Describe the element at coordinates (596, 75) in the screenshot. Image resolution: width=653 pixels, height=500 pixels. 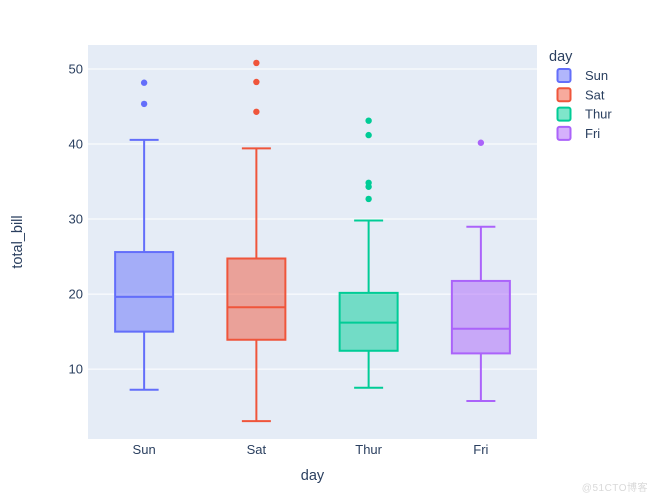
I see `legend-label-sun: Sun` at that location.